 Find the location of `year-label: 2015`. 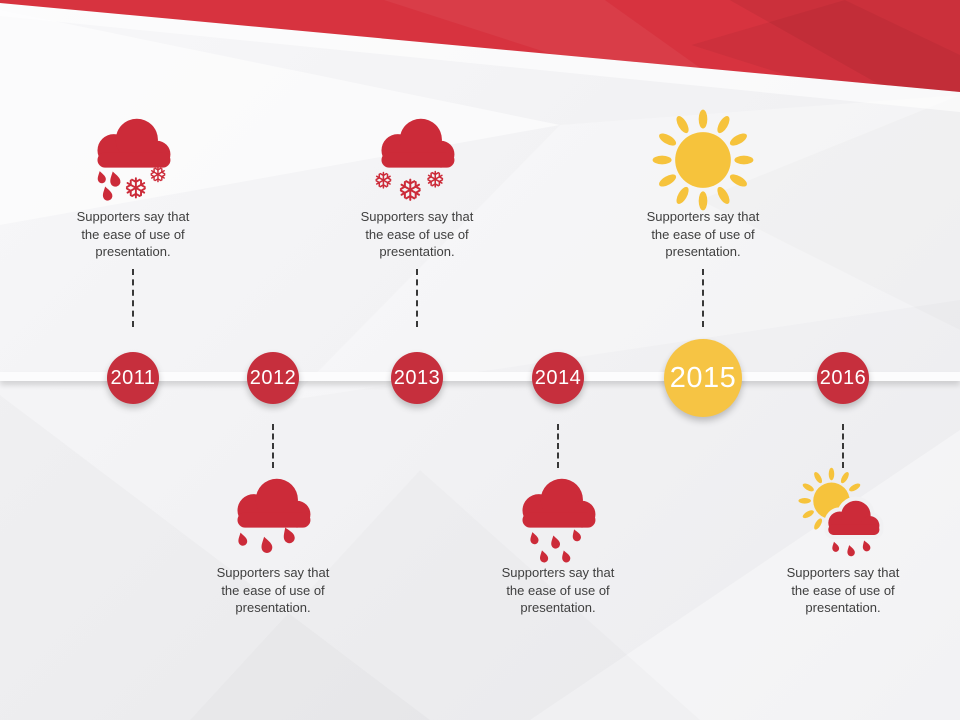

year-label: 2015 is located at coordinates (703, 377).